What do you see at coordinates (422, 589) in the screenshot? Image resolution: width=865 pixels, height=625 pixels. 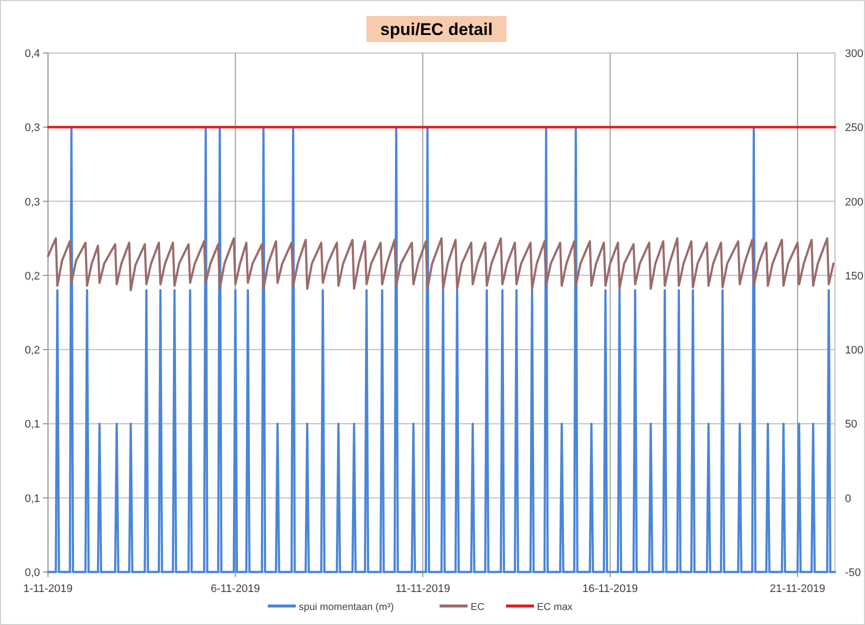 I see `x-tick-label: 11-11-2019` at bounding box center [422, 589].